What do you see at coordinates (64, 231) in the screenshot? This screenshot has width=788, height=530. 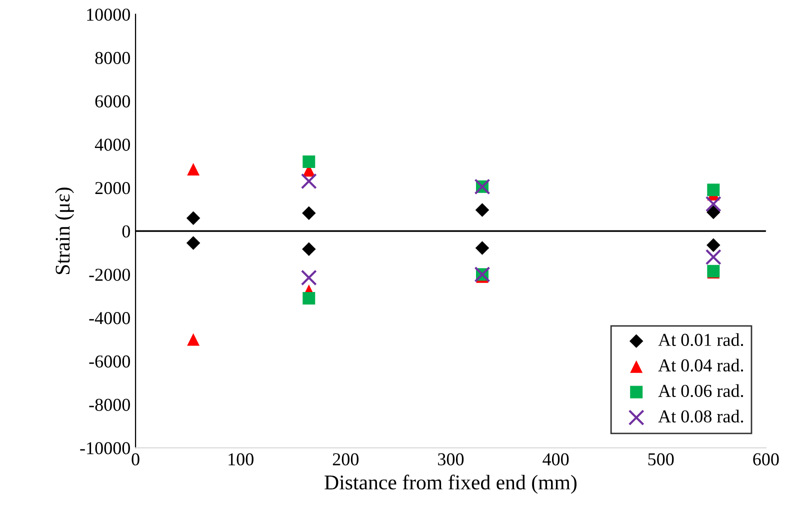 I see `y-axis-title: Strain (με)` at bounding box center [64, 231].